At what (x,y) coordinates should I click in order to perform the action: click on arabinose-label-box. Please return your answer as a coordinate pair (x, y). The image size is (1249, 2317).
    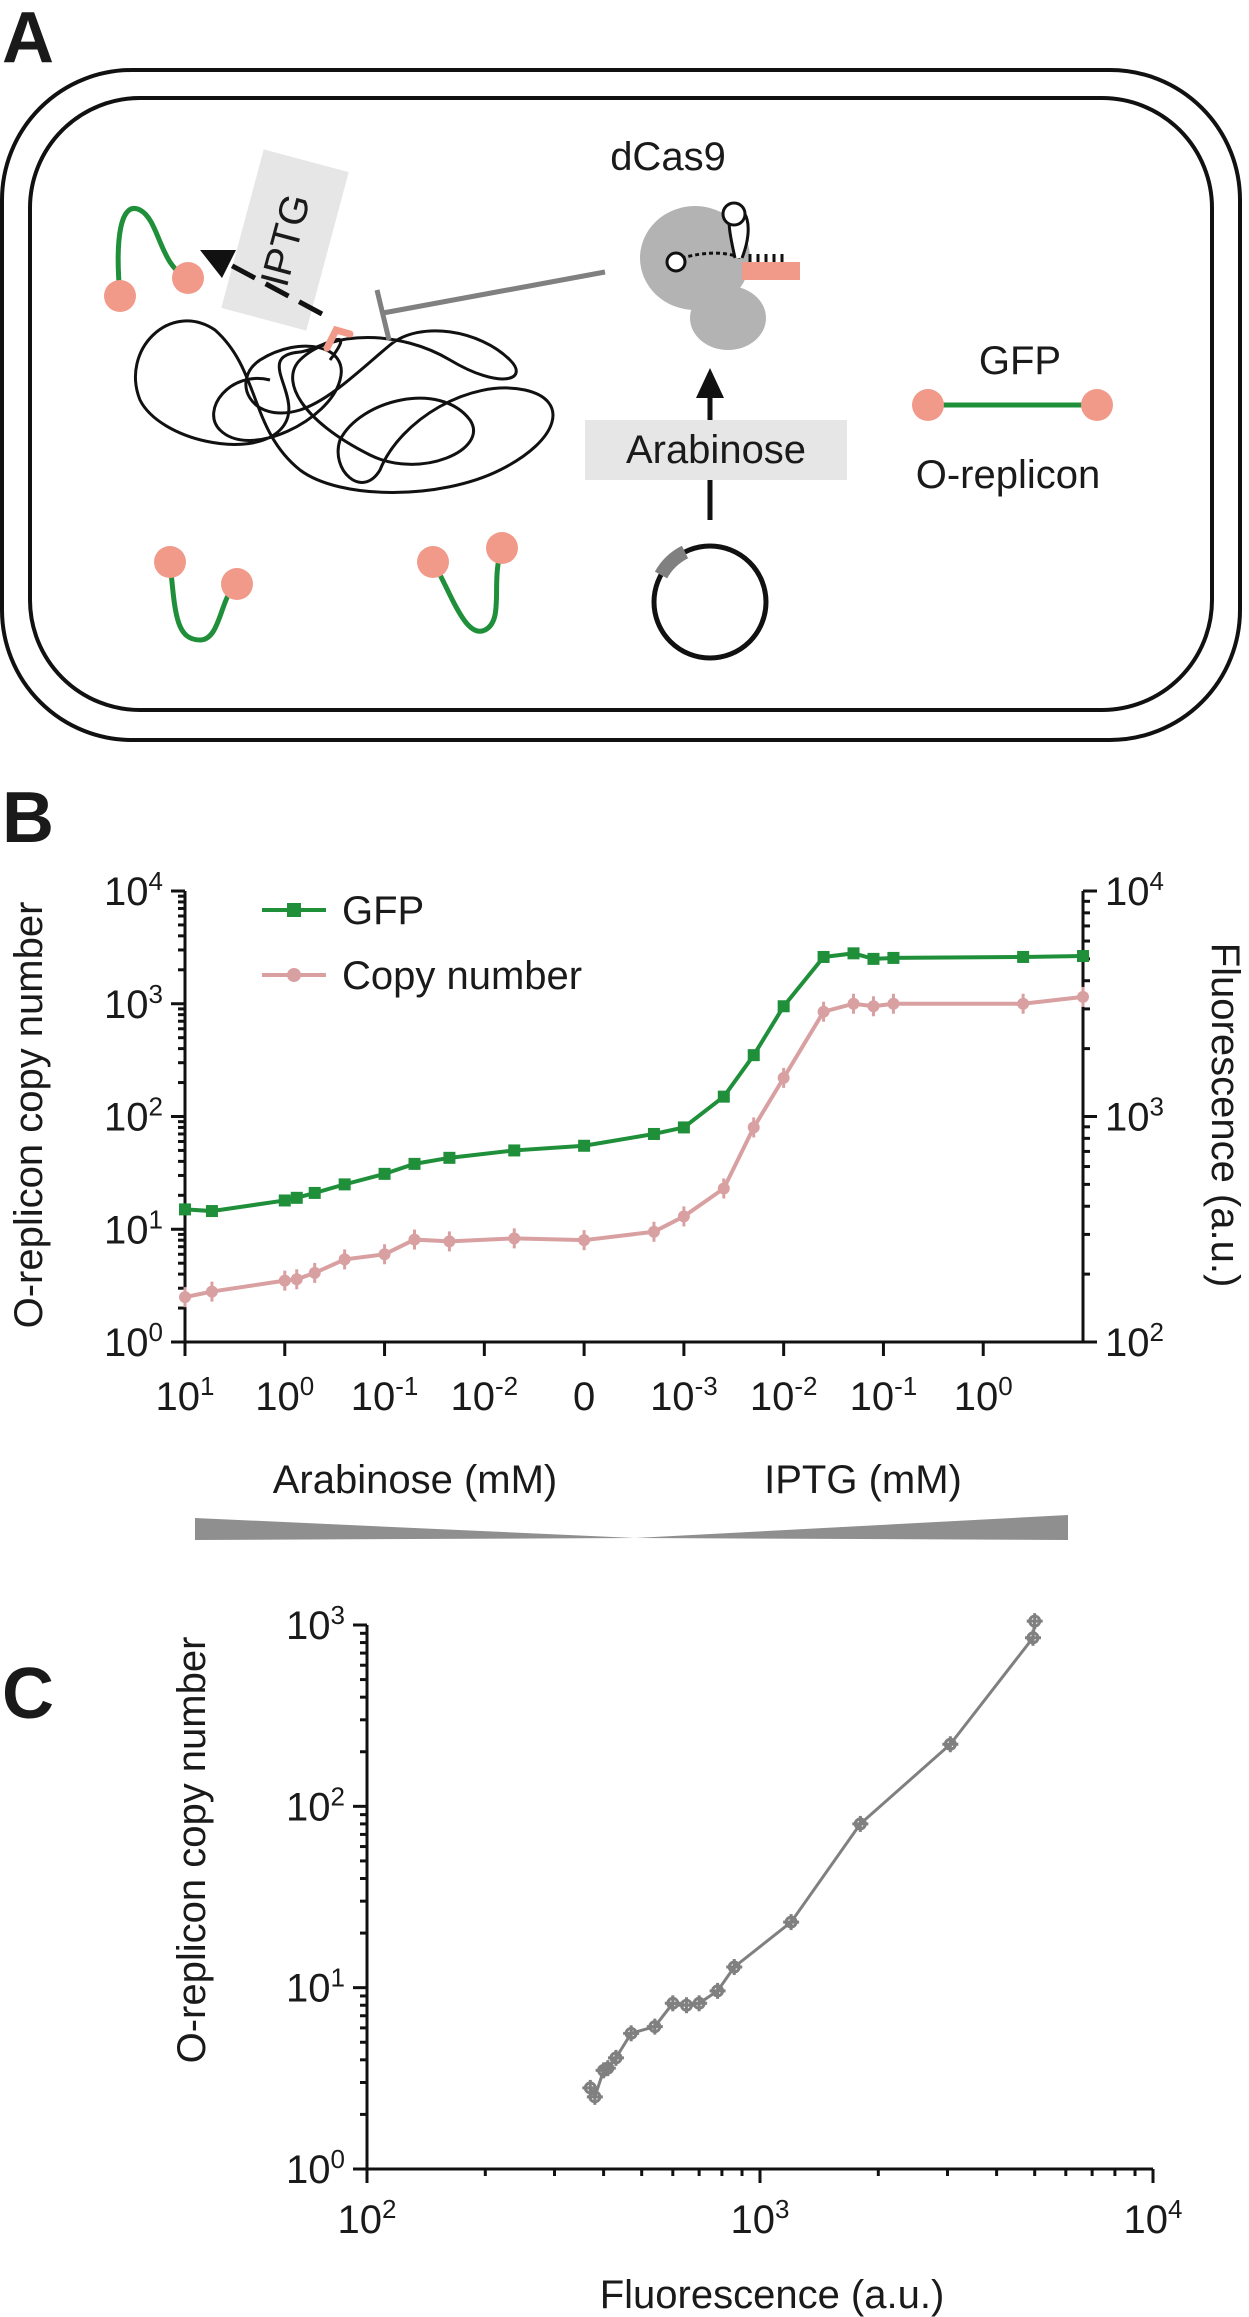
    Looking at the image, I should click on (716, 450).